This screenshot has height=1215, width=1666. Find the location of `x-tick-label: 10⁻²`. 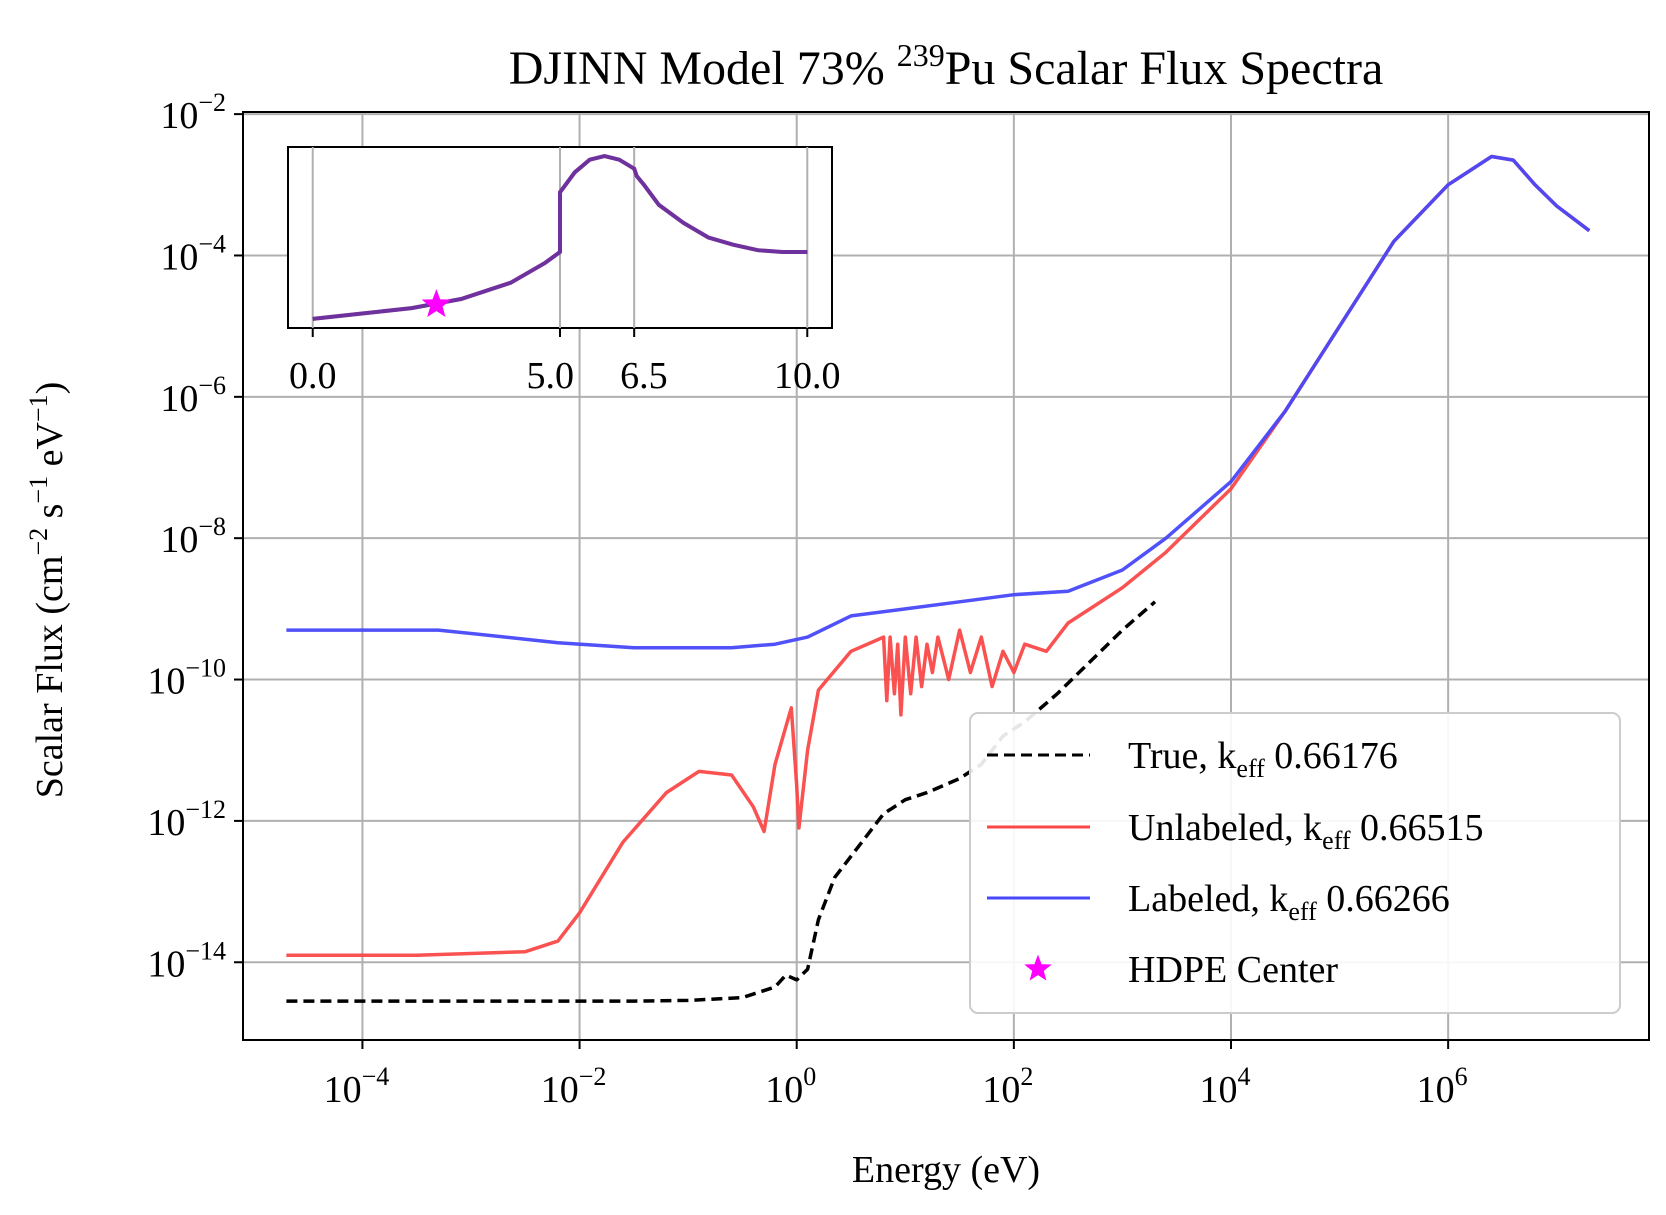

x-tick-label: 10⁻² is located at coordinates (574, 1086).